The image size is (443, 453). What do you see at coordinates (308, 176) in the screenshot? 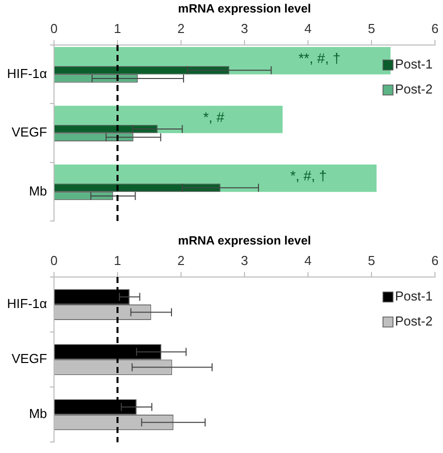
I see `annotation: *, #, †` at bounding box center [308, 176].